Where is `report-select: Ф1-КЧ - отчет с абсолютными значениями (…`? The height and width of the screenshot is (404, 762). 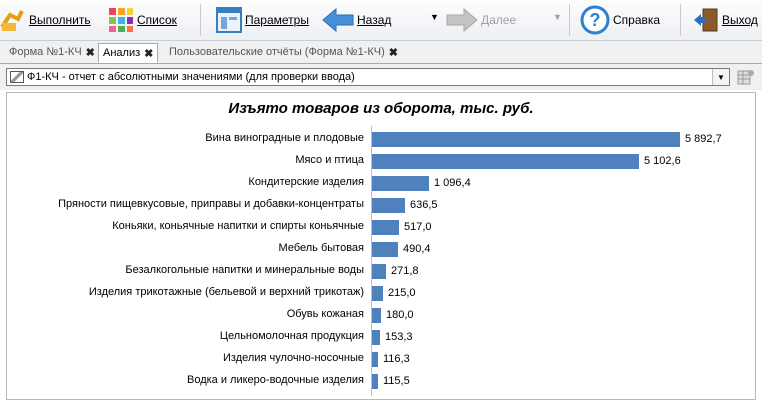 report-select: Ф1-КЧ - отчет с абсолютными значениями (… is located at coordinates (368, 77).